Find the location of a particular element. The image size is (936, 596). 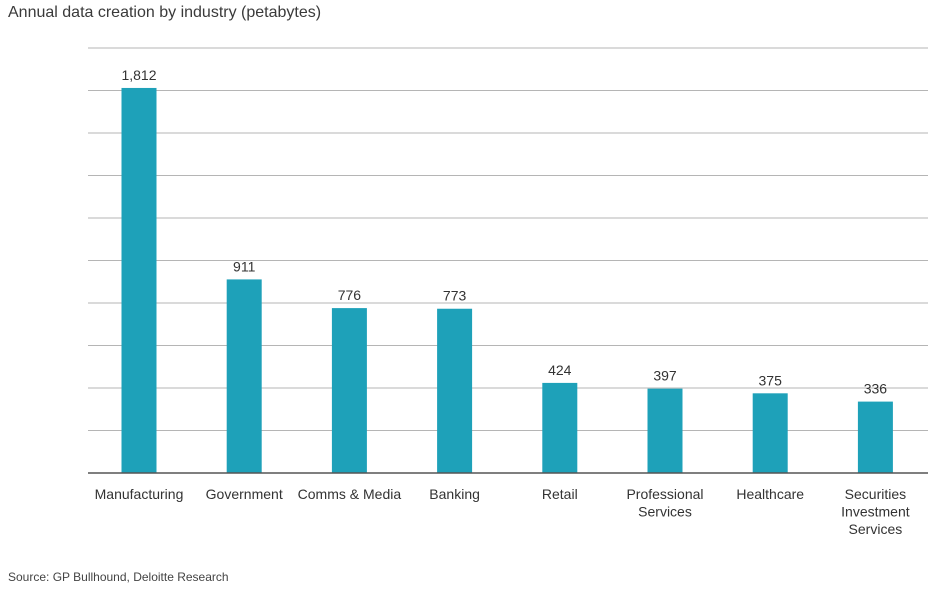

x-tick-label: Government is located at coordinates (244, 494).